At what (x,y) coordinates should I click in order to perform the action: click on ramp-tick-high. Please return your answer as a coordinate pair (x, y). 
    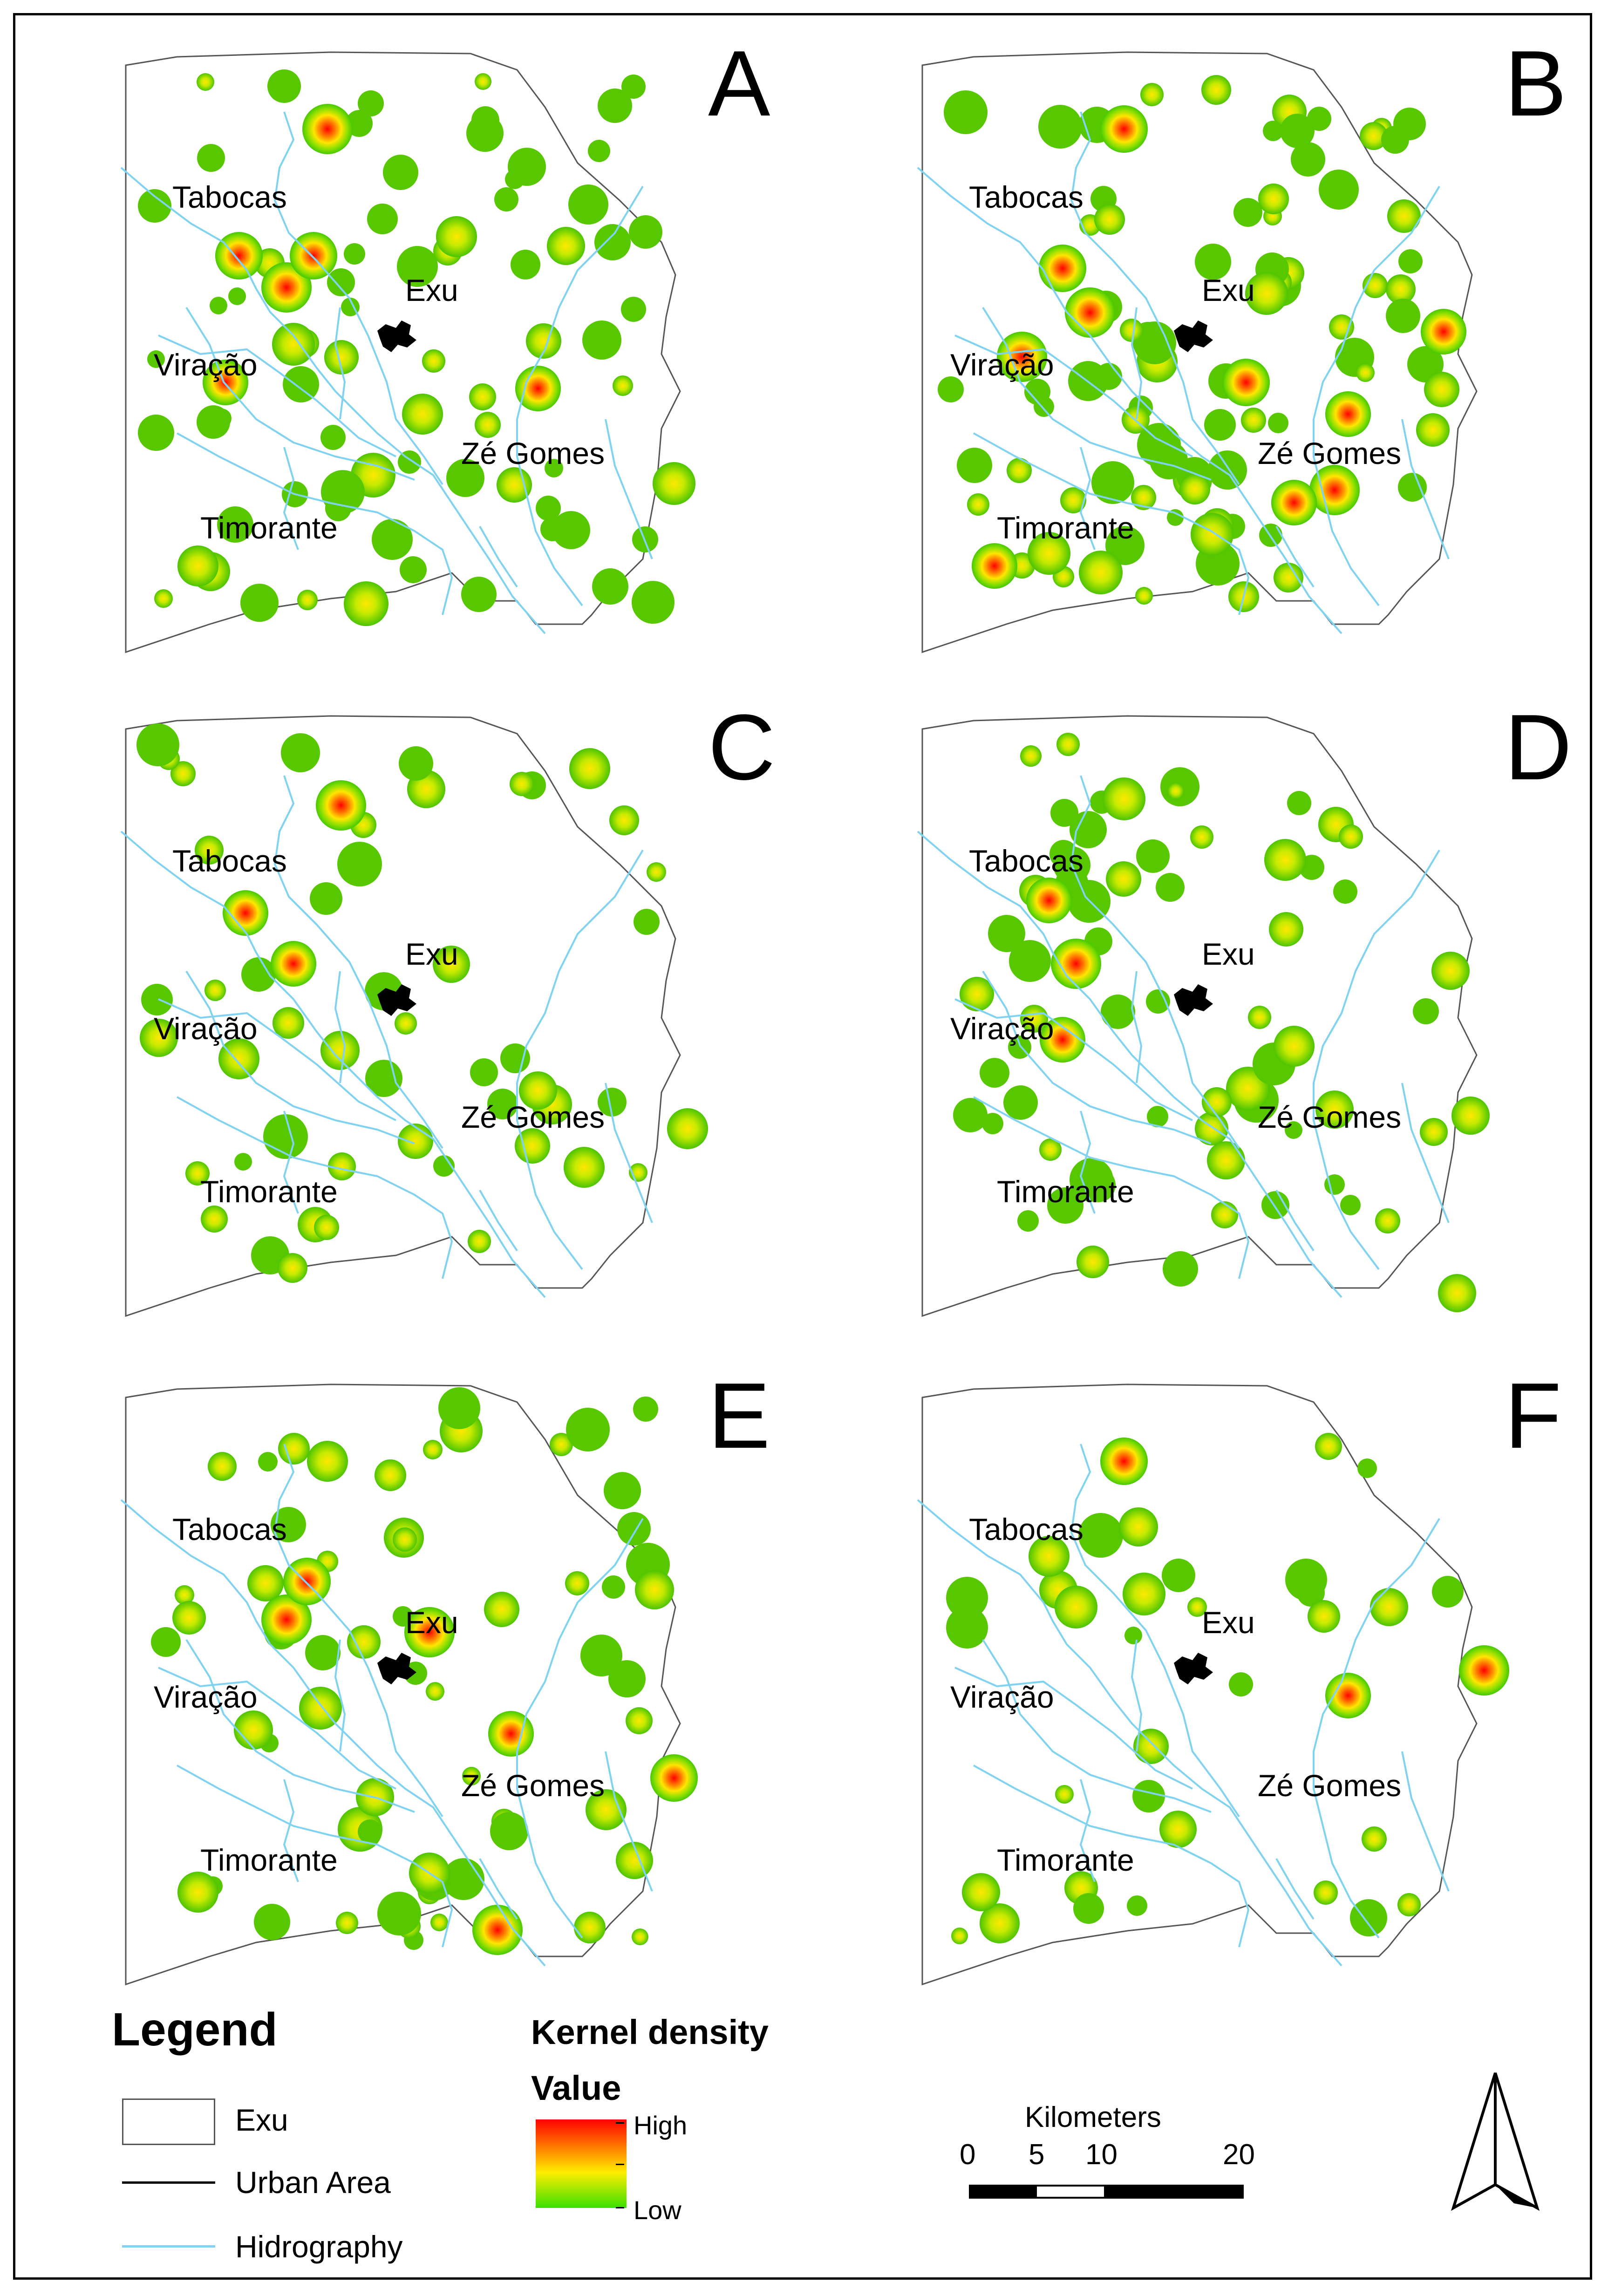
    Looking at the image, I should click on (620, 2123).